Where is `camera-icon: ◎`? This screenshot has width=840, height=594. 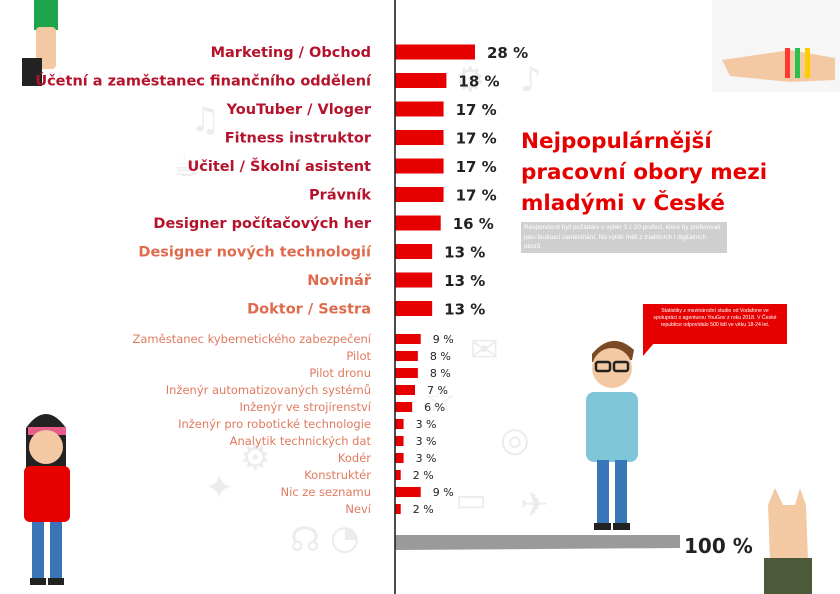
camera-icon: ◎ is located at coordinates (515, 440).